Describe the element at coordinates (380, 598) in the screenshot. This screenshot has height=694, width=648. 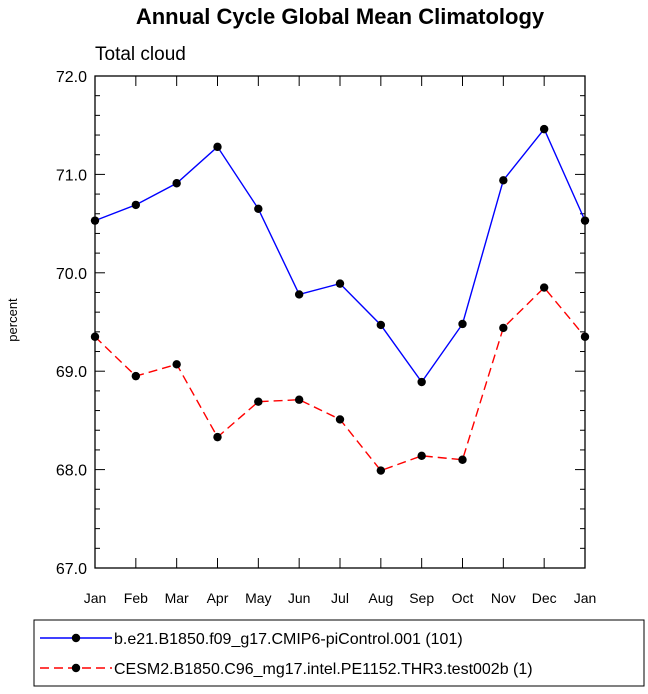
I see `x-tick-label: Aug` at that location.